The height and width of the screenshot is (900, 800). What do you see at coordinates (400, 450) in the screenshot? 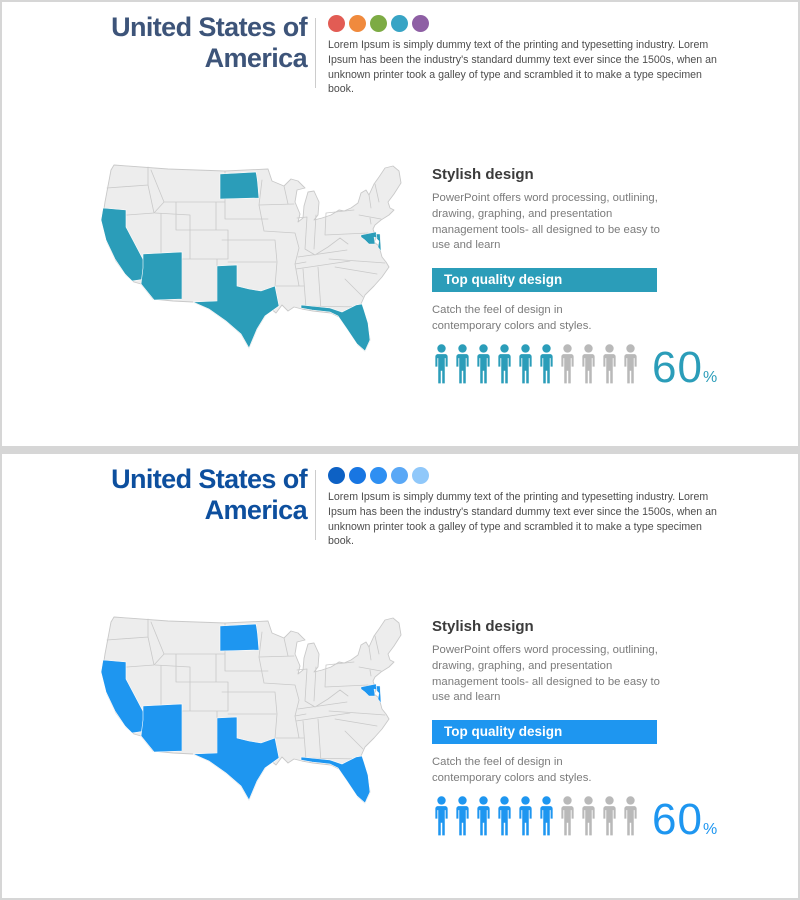
I see `slide-gap` at bounding box center [400, 450].